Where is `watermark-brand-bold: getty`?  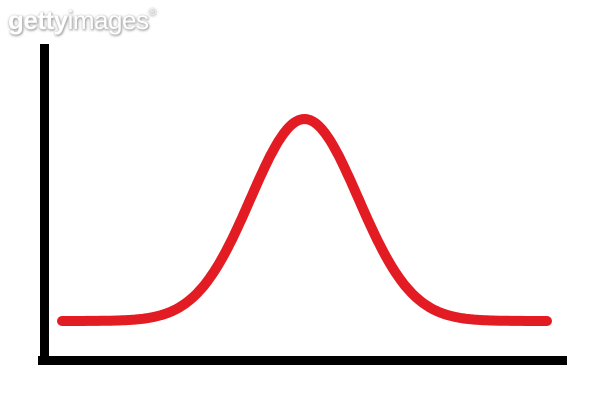
watermark-brand-bold: getty is located at coordinates (38, 20).